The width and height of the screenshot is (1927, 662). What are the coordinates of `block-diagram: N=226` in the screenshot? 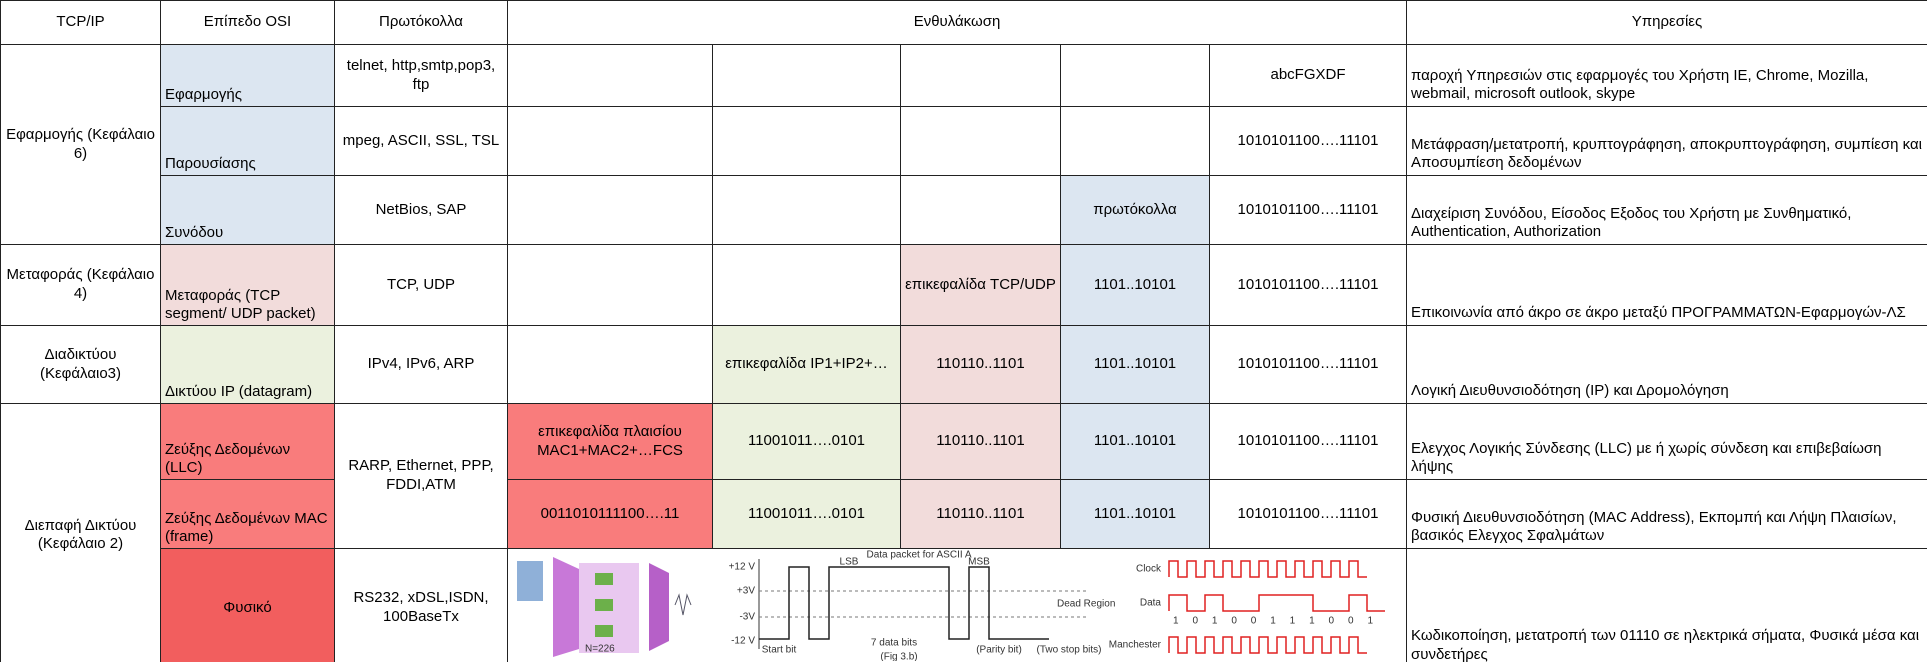 It's located at (603, 607).